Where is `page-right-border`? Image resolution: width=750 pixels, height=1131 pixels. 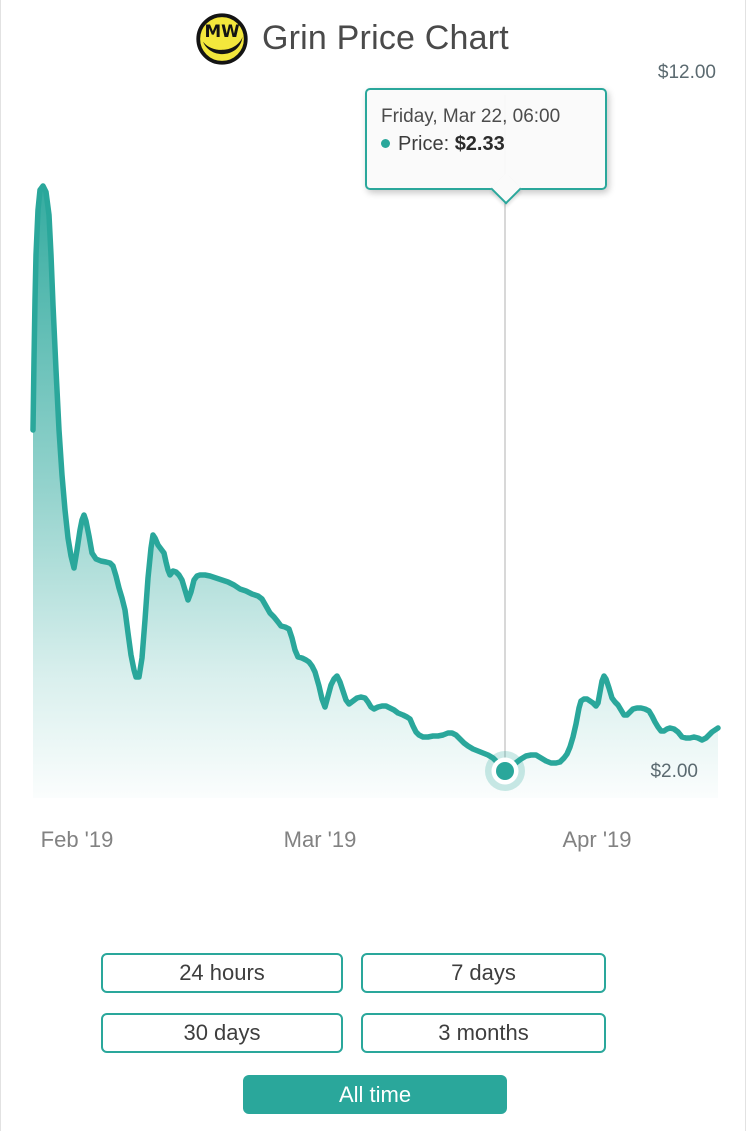
page-right-border is located at coordinates (745, 565).